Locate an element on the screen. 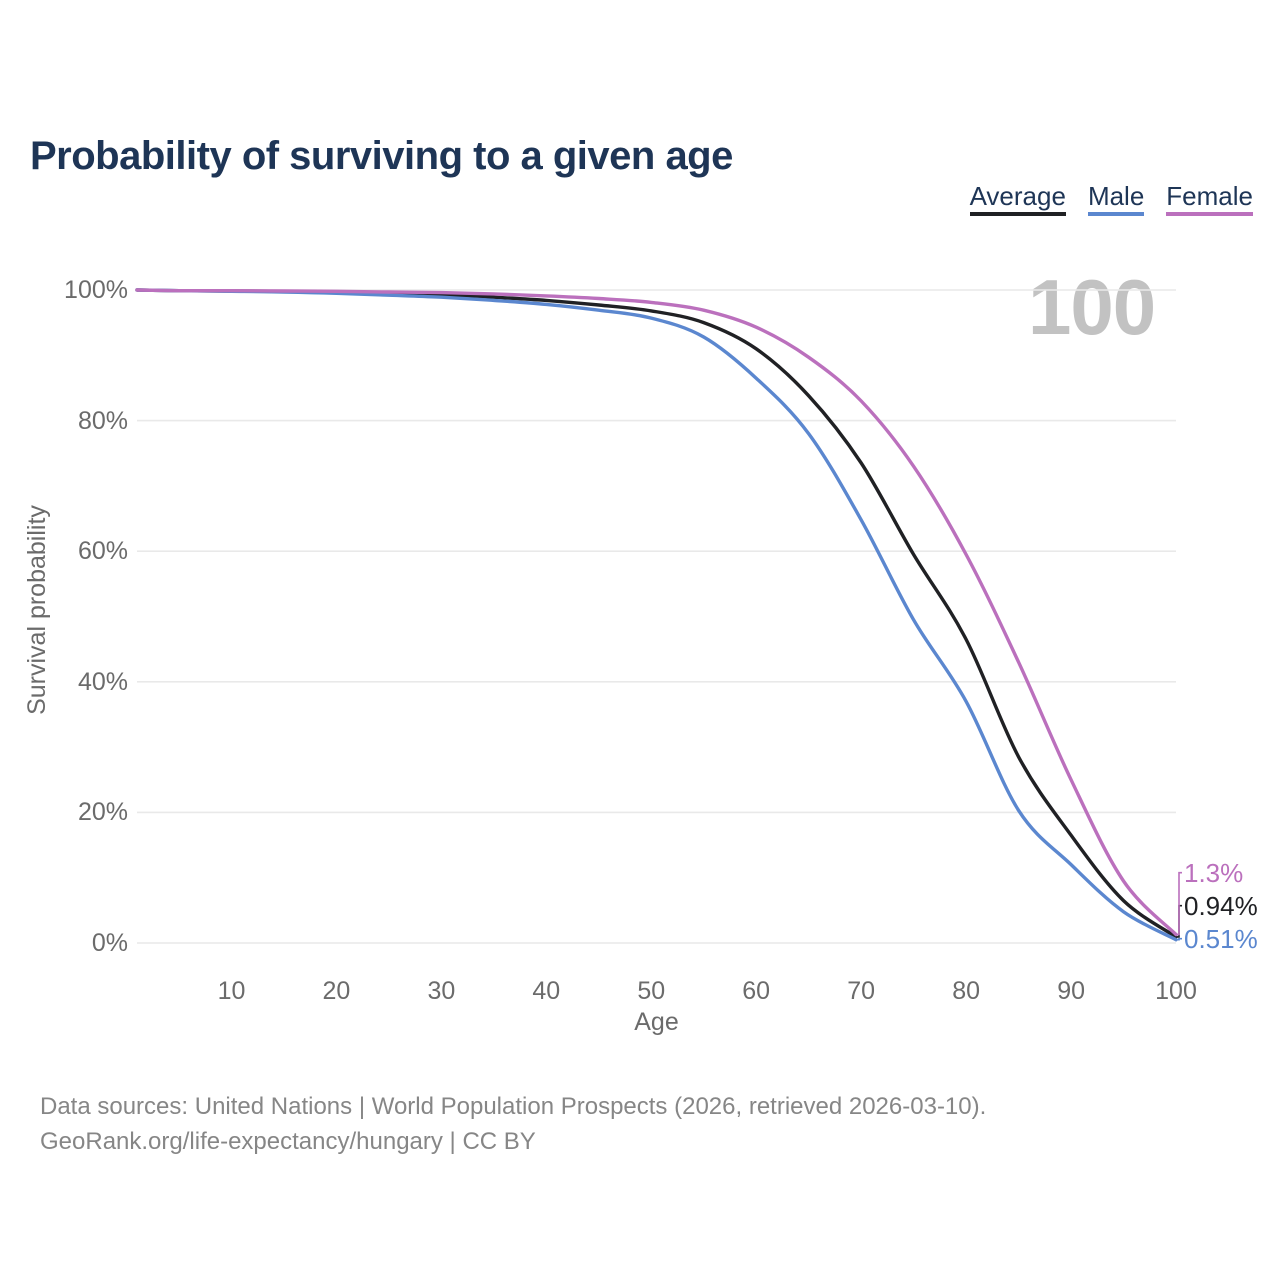 The image size is (1280, 1280). y-tick-label: 40% is located at coordinates (102, 681).